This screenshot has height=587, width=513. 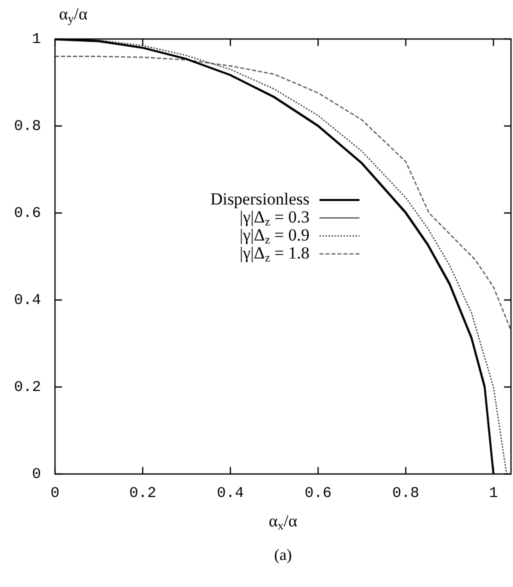 I want to click on x-tick-label: 1, so click(x=493, y=493).